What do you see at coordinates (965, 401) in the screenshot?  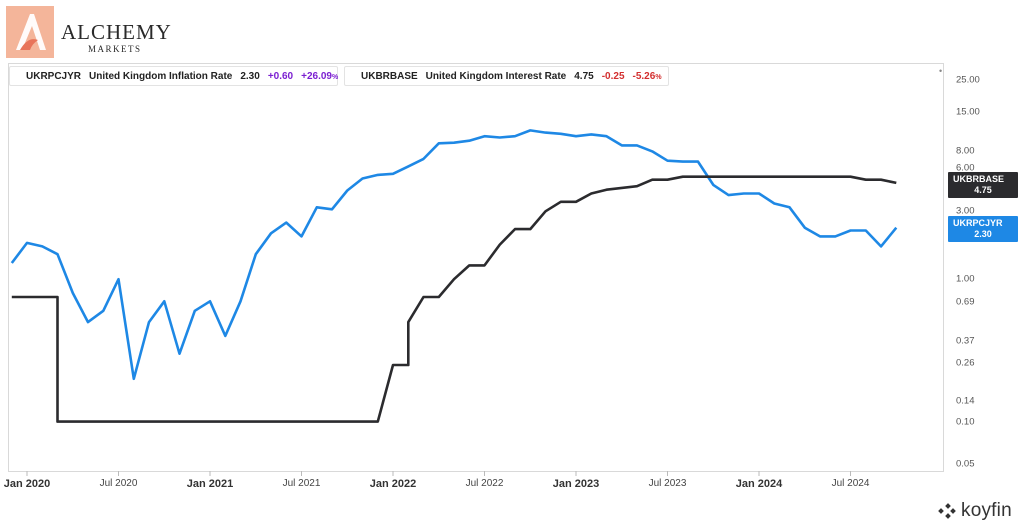 I see `y-tick-label: 0.14` at bounding box center [965, 401].